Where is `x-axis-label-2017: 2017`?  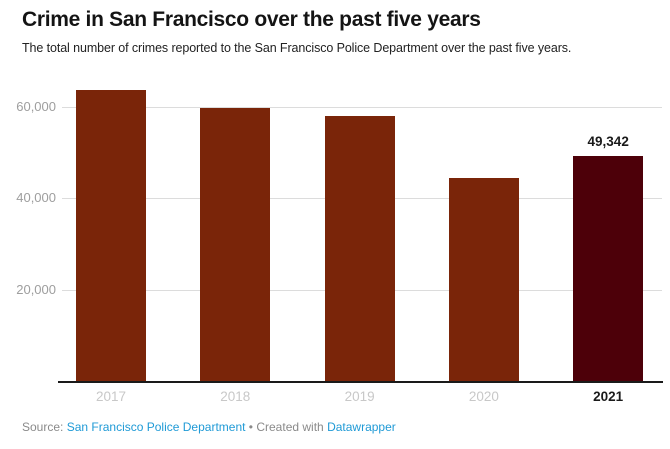
x-axis-label-2017: 2017 is located at coordinates (111, 396).